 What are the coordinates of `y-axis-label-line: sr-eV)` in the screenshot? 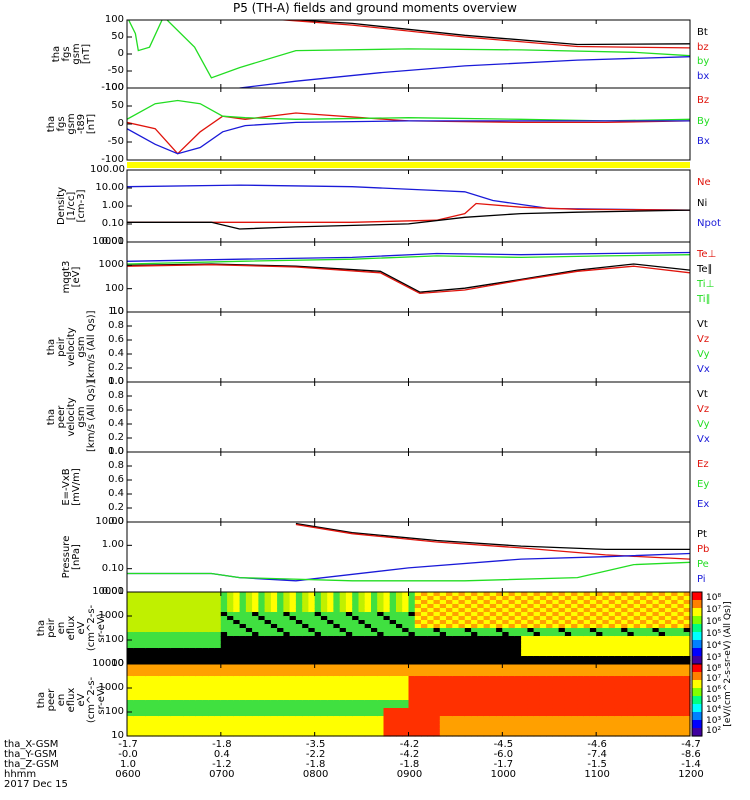 It's located at (101, 628).